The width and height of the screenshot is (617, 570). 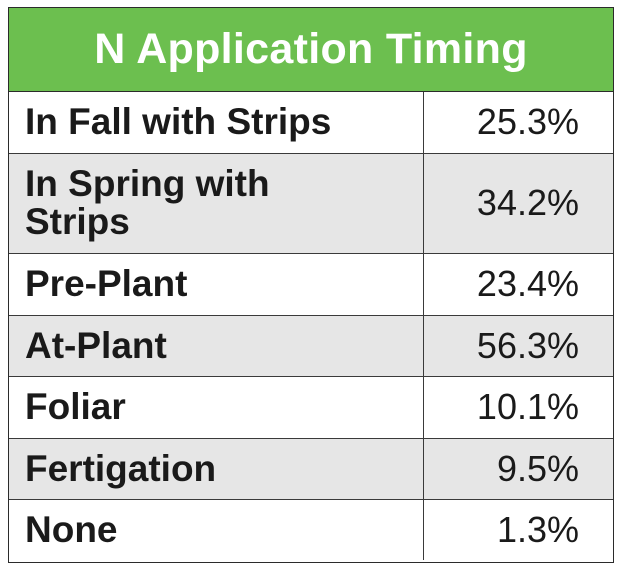 I want to click on row-label: Pre-Plant, so click(x=216, y=283).